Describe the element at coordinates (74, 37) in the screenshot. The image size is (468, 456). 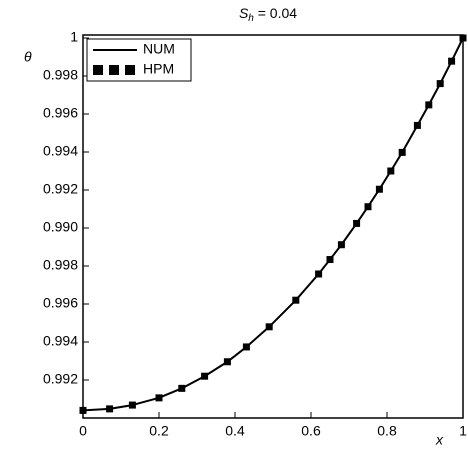
I see `y-tick-label: 1` at that location.